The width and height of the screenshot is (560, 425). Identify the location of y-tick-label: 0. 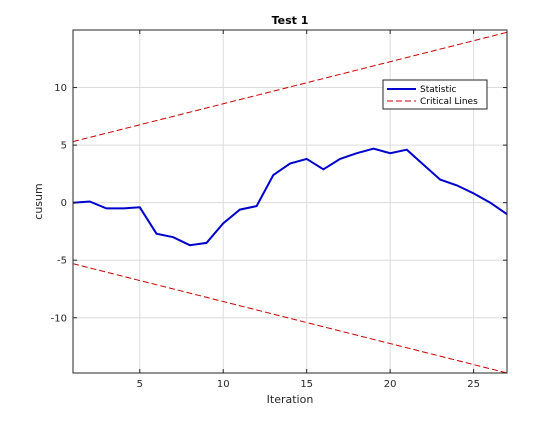
(64, 203).